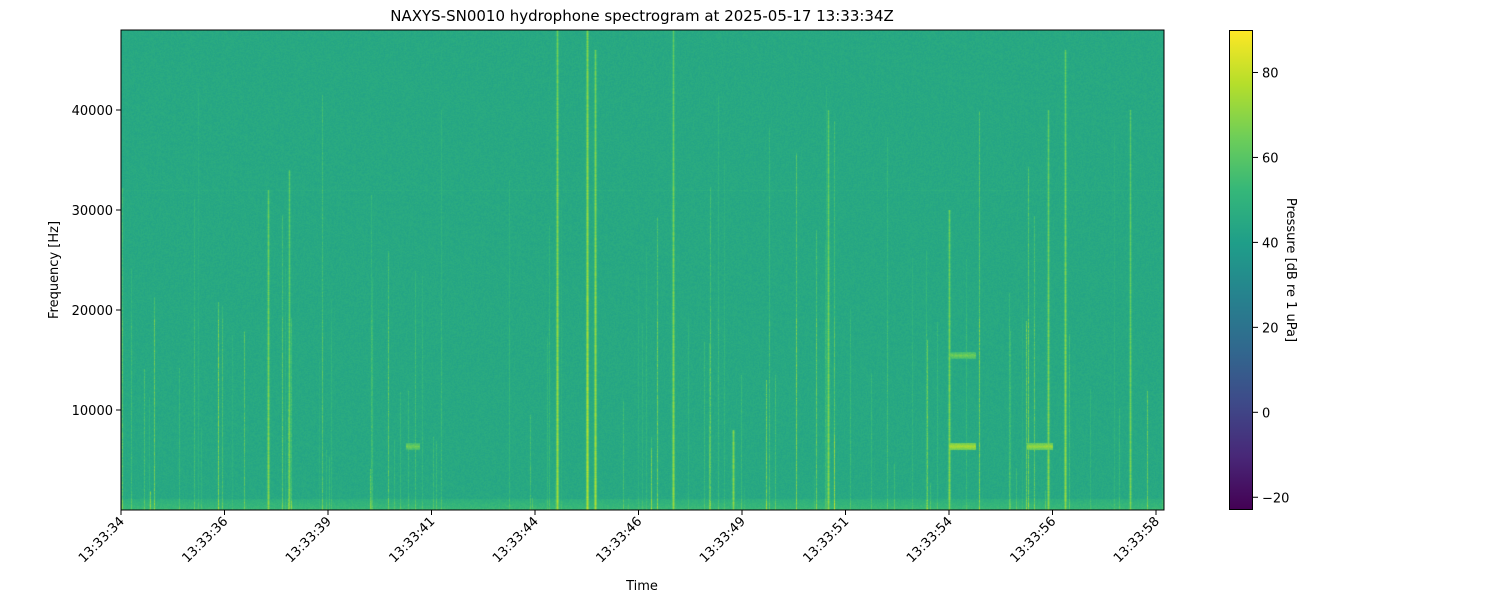  I want to click on colorbar-tick-label: 20, so click(1270, 328).